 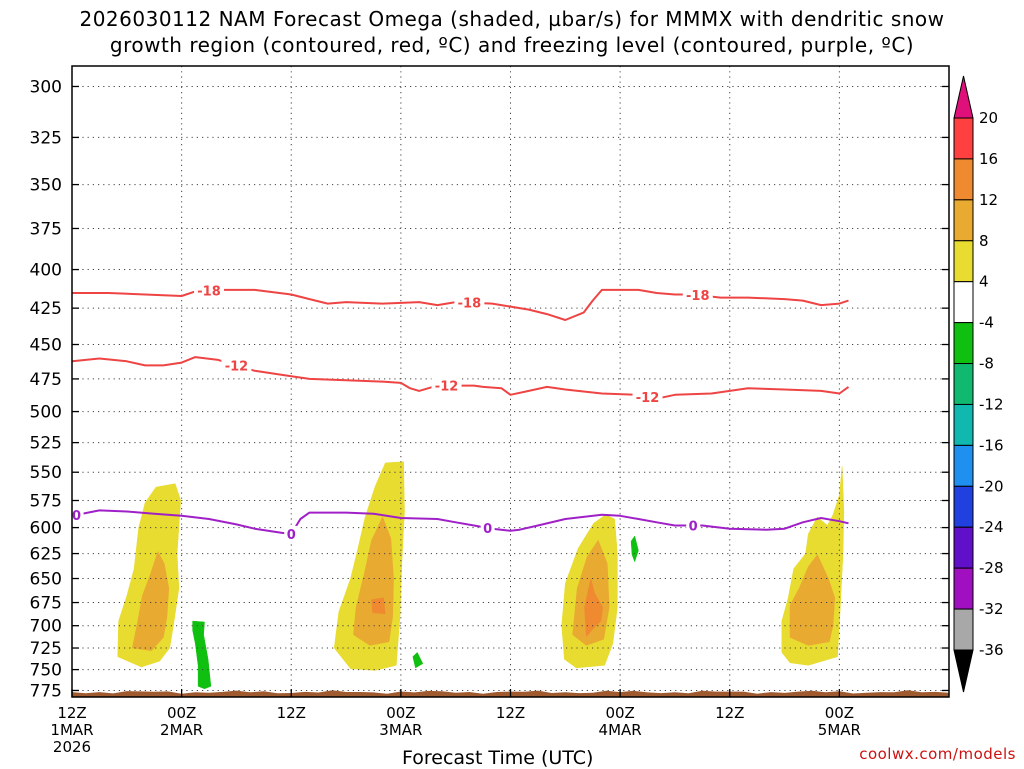 I want to click on x-tick-label-0-0: 12Z, so click(x=71, y=713).